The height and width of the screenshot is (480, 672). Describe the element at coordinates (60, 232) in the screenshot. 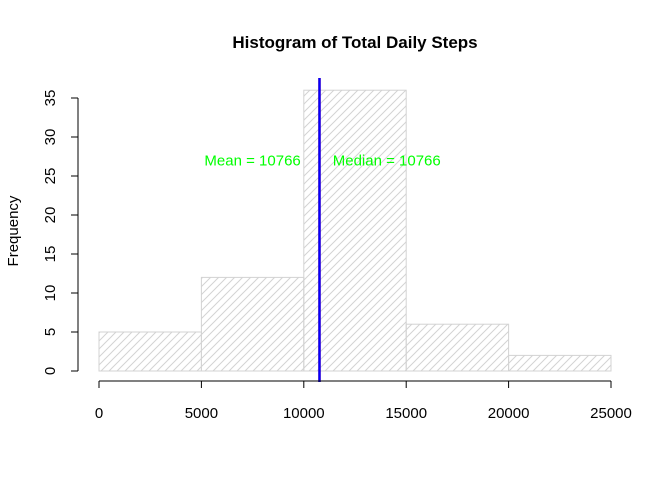

I see `y-axis: 0 5 10 15 20 25 30 35` at that location.